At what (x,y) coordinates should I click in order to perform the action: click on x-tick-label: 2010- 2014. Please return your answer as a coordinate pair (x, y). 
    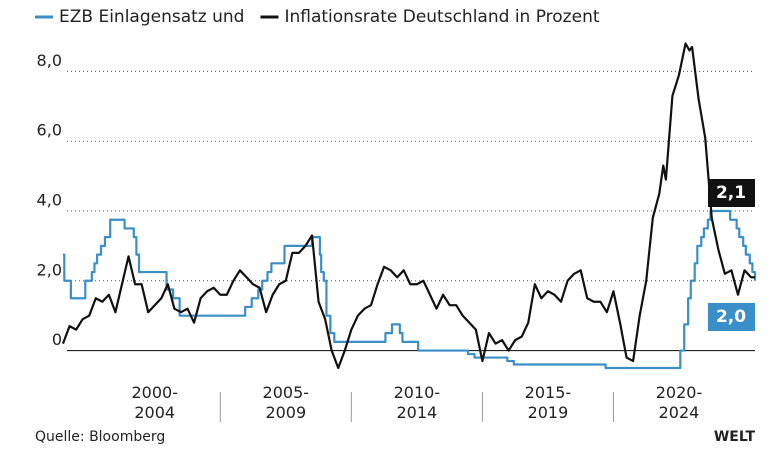
    Looking at the image, I should click on (417, 402).